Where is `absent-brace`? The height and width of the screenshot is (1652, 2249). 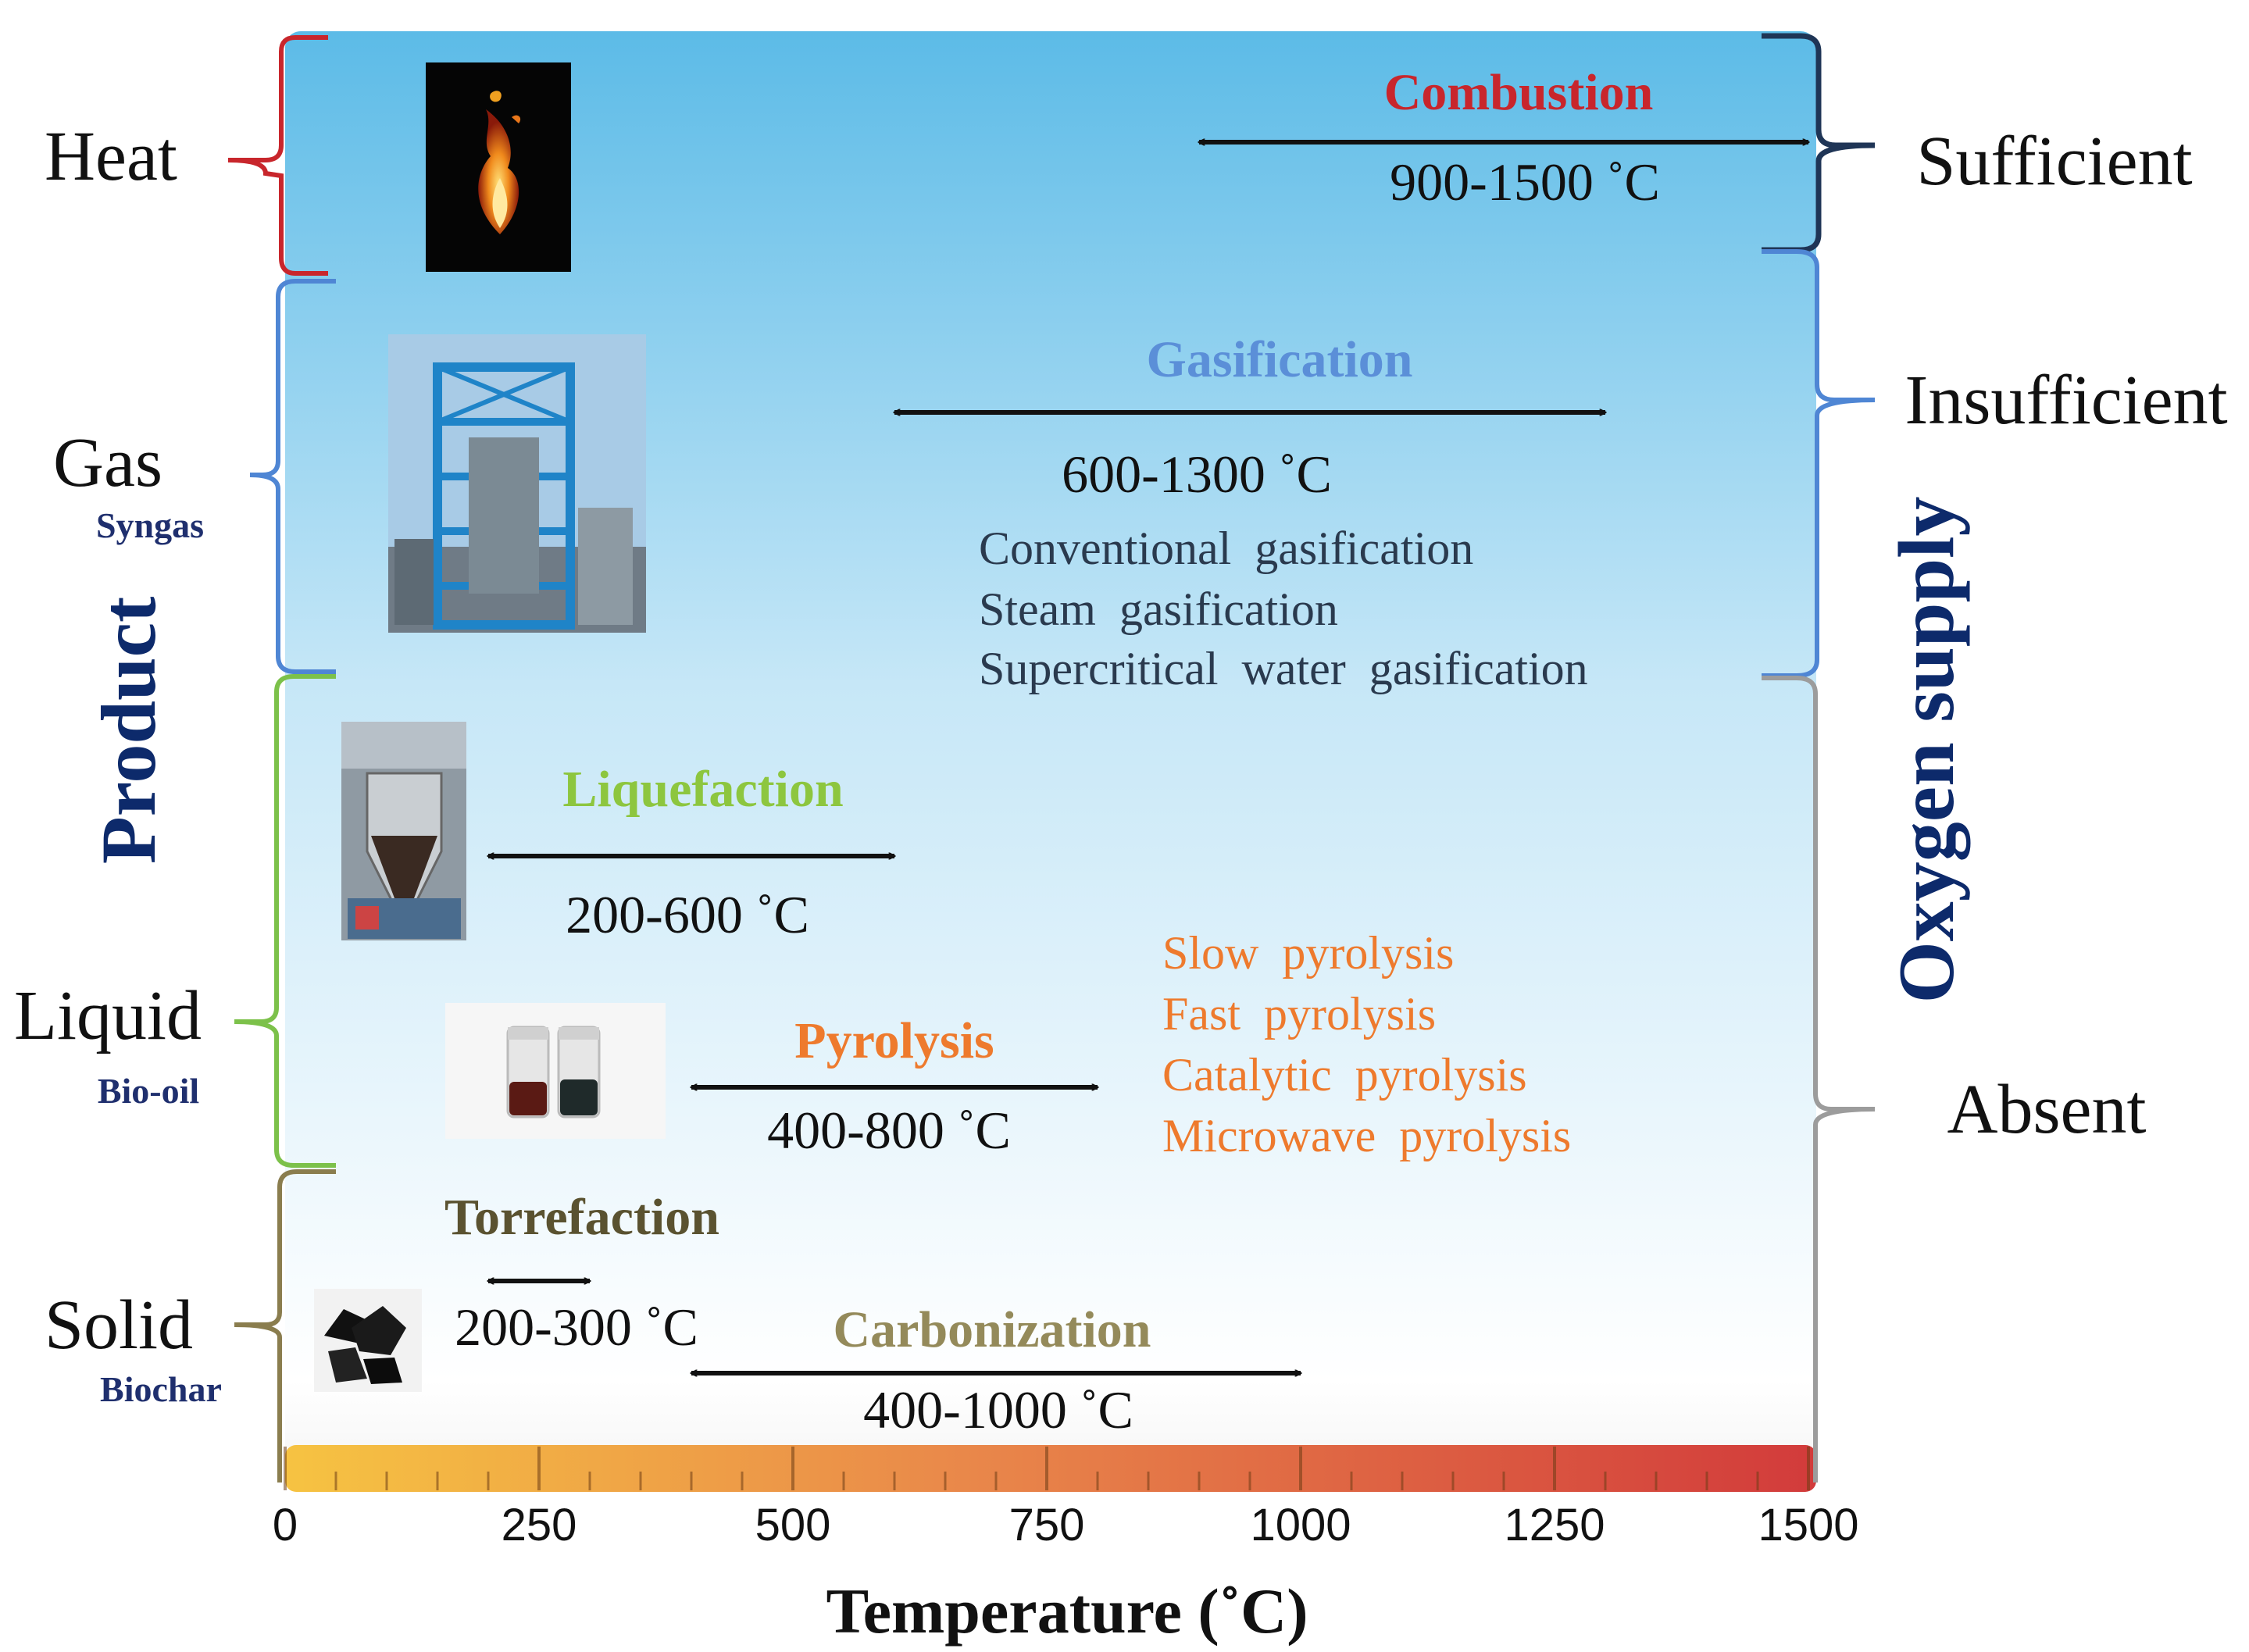
absent-brace is located at coordinates (1819, 1079).